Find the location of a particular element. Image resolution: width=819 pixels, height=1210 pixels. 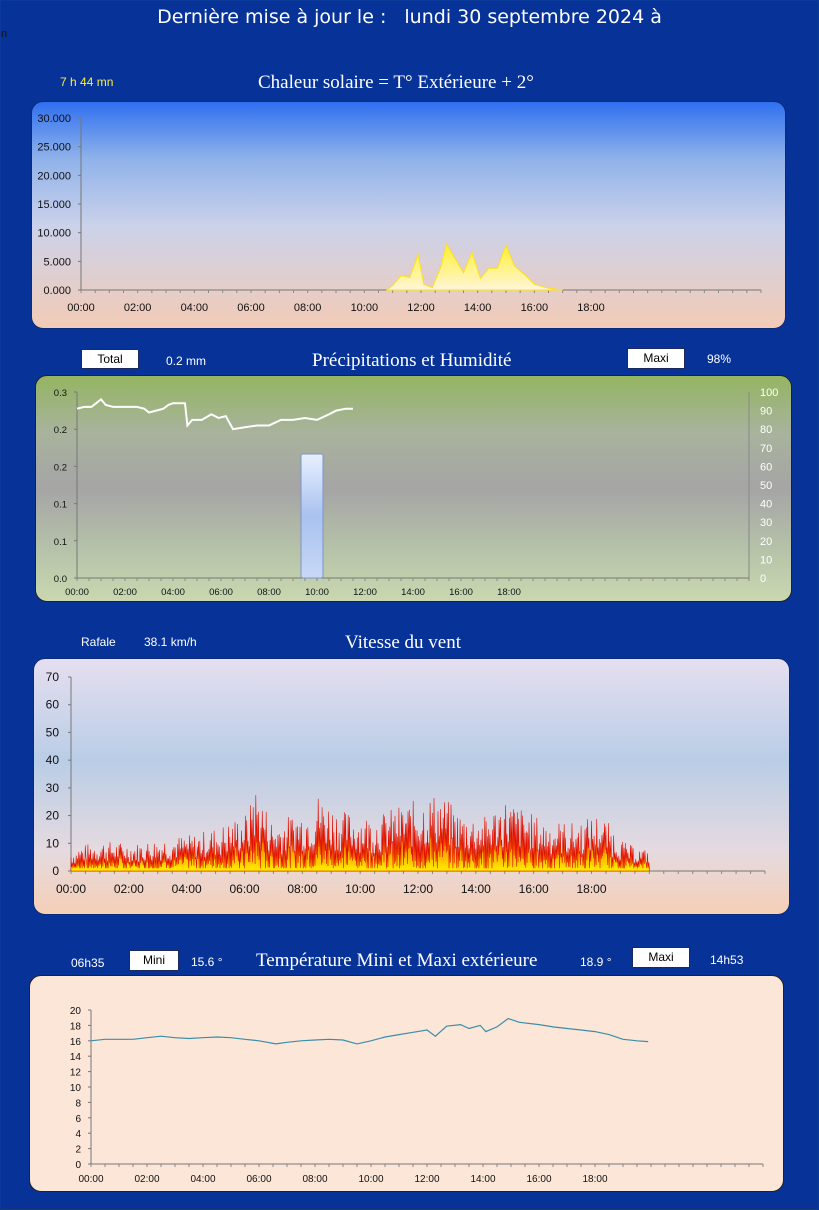

y-tick-label: 15.000 is located at coordinates (54, 205).